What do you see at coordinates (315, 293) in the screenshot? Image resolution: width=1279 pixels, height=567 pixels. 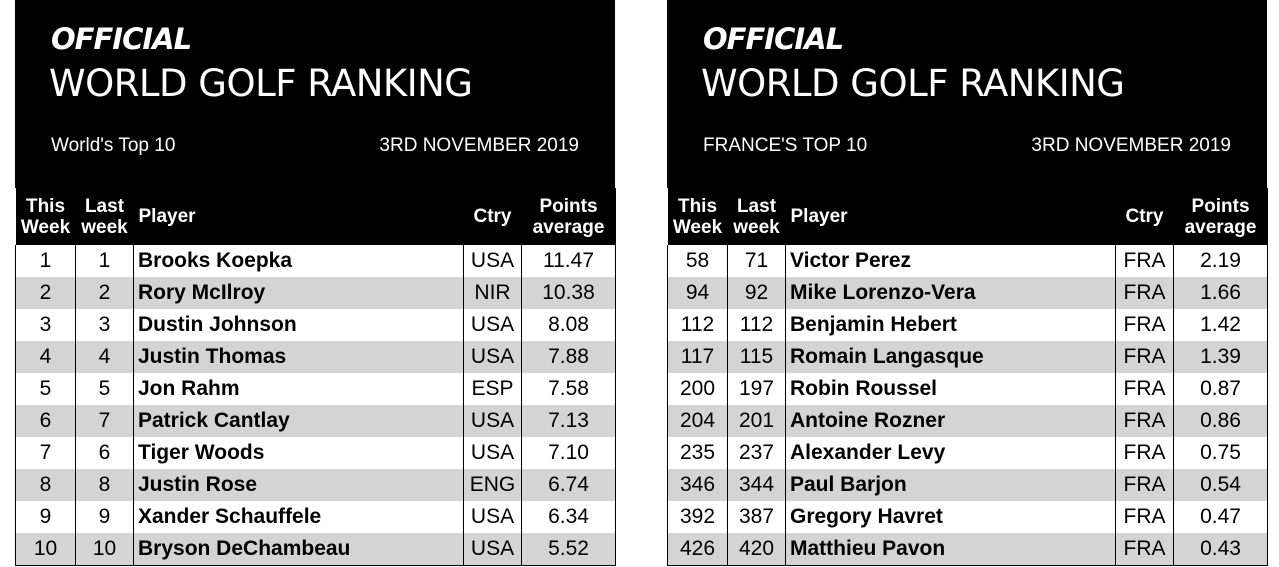 I see `table-row: 2 2 Rory McIlroy NIR 10.38` at bounding box center [315, 293].